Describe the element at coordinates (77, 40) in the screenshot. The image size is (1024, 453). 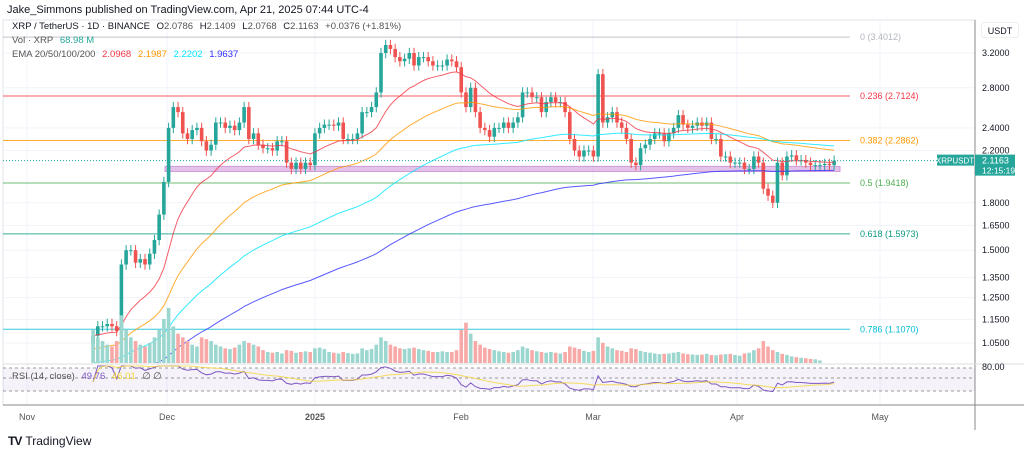
I see `volume-value: 68.98 M` at that location.